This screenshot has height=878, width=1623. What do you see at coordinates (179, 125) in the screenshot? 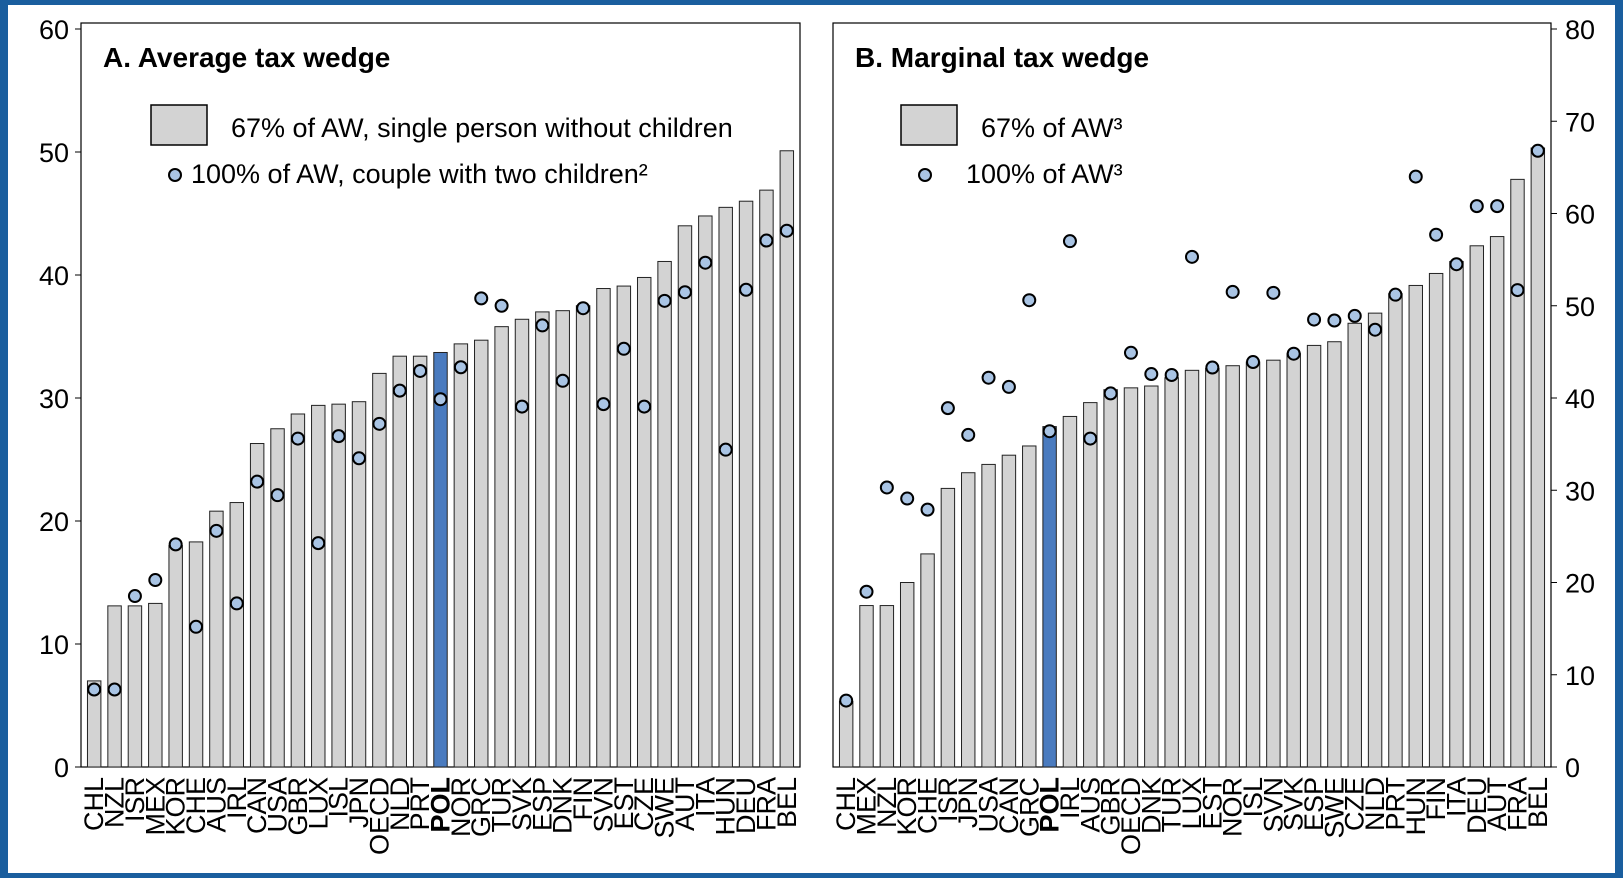
I see `legend-swatch` at bounding box center [179, 125].